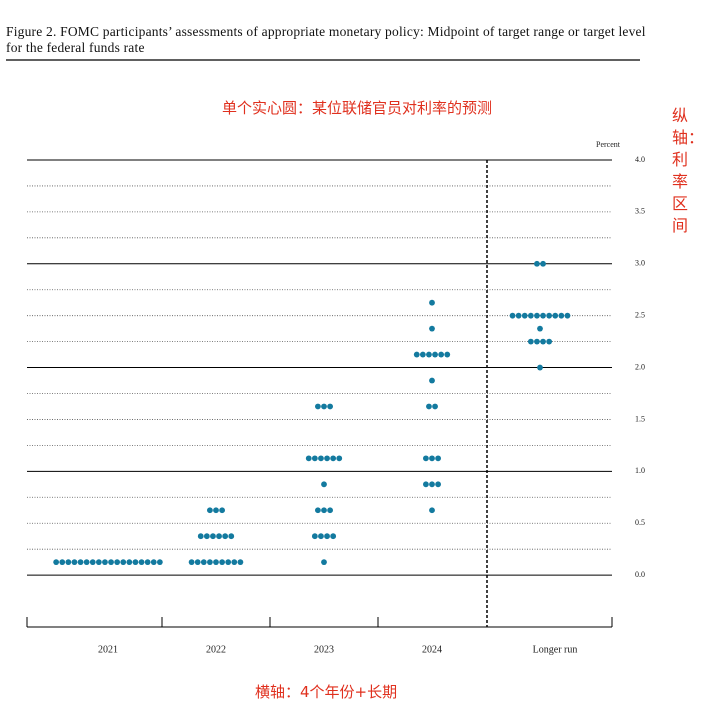  What do you see at coordinates (640, 159) in the screenshot?
I see `y-tick-label: 4.0` at bounding box center [640, 159].